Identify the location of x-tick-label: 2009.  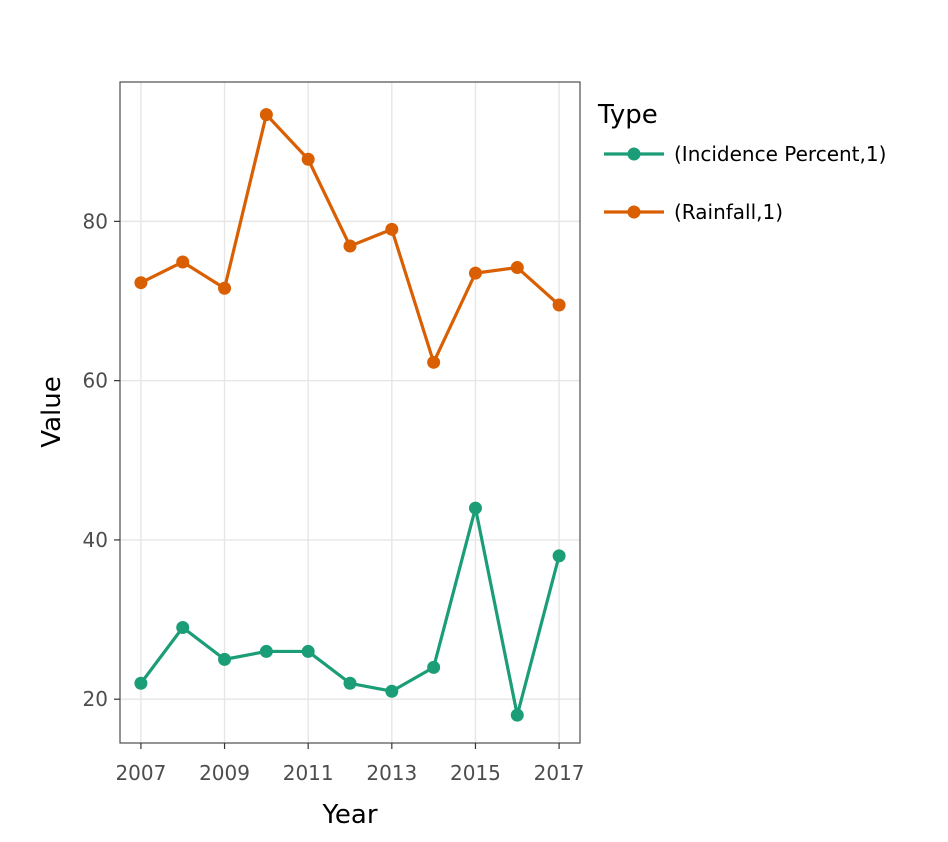
(224, 773).